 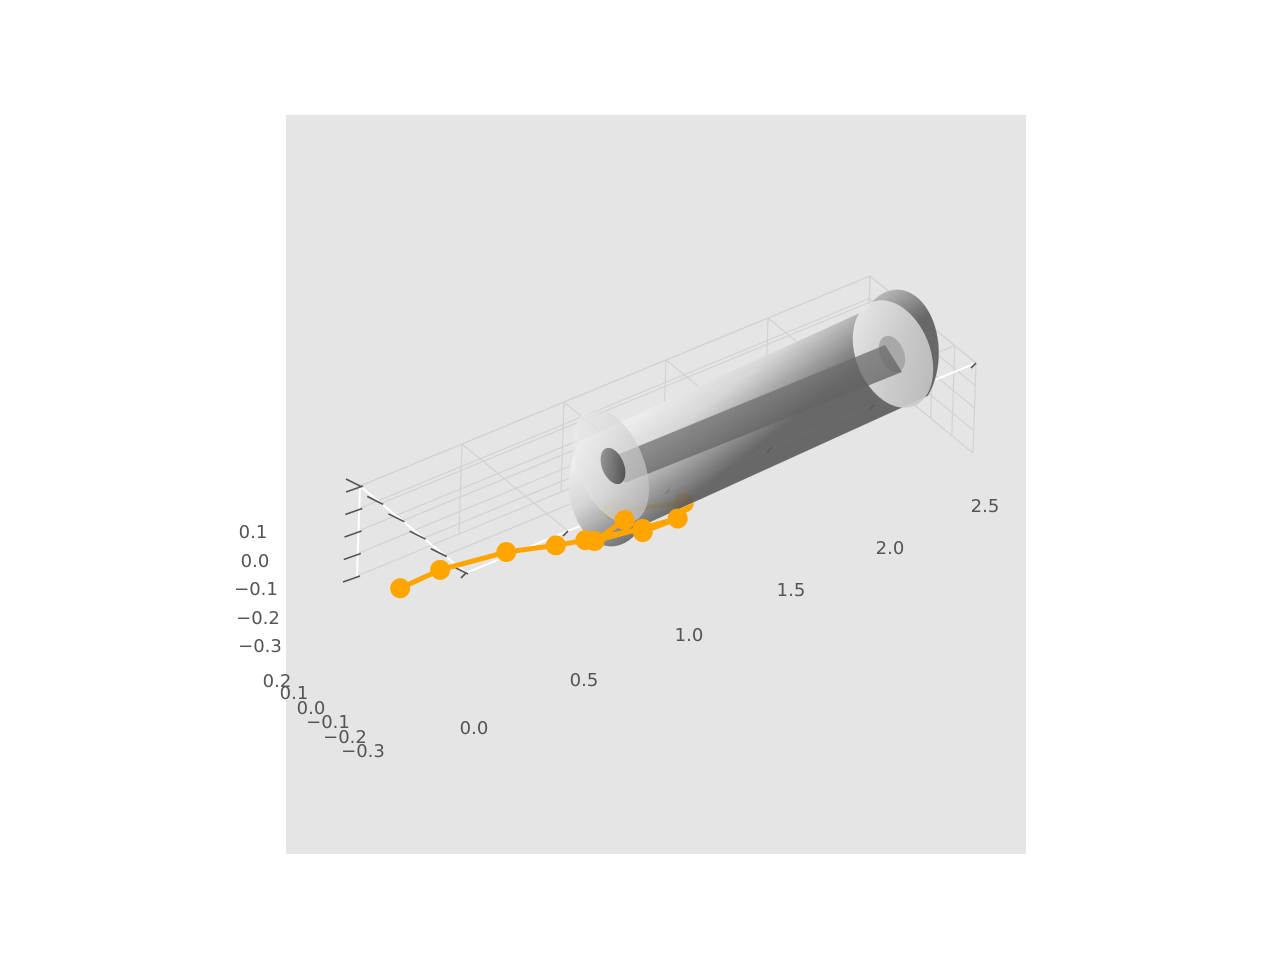 I want to click on x-tick-label: 0.5, so click(x=584, y=680).